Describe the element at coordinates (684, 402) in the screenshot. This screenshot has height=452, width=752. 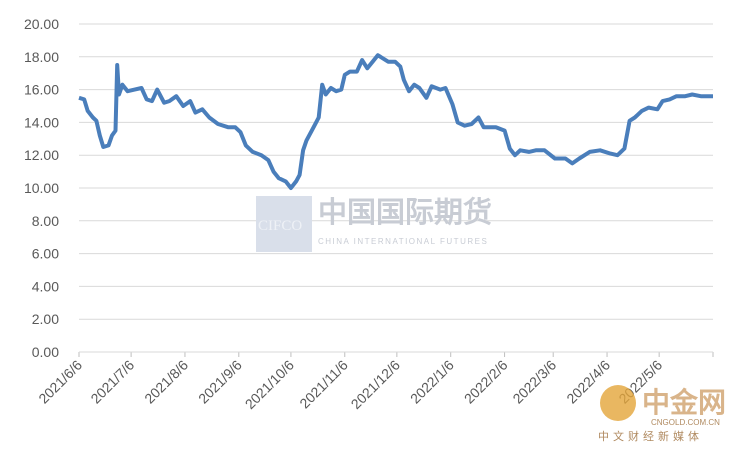
I see `source-logo-name: 中金网` at that location.